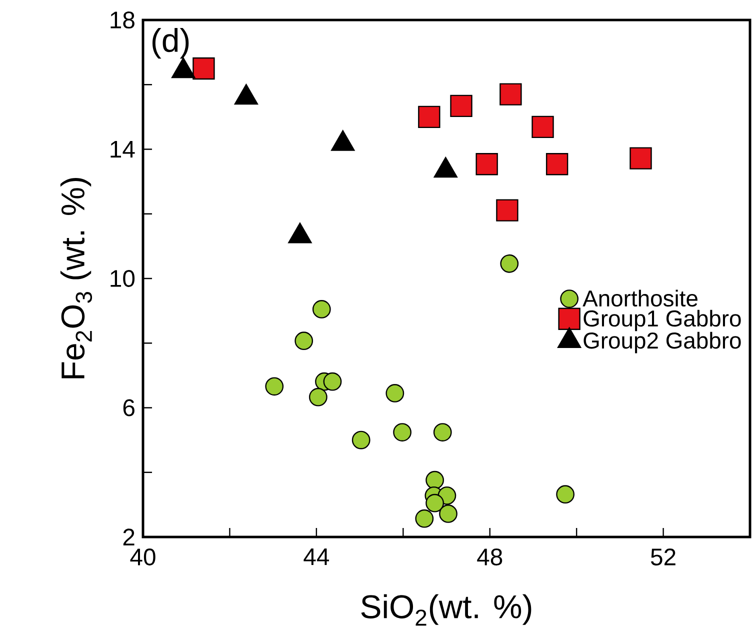  Describe the element at coordinates (170, 43) in the screenshot. I see `annotation: (d)` at that location.